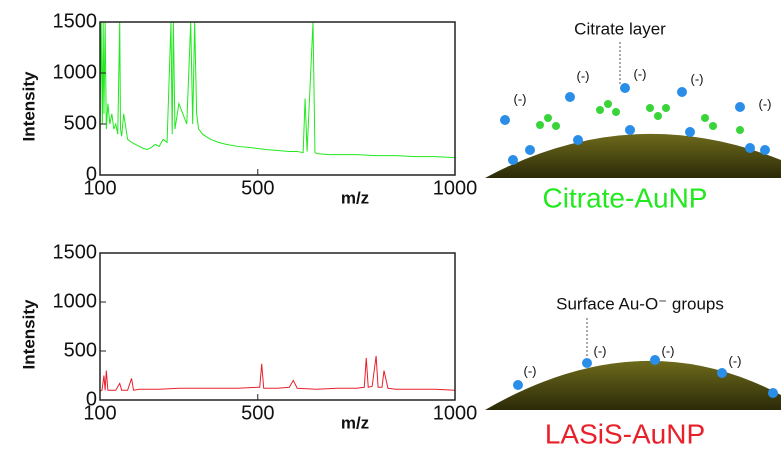 This screenshot has height=449, width=781. I want to click on particle-label: LASiS-AuNP, so click(625, 433).